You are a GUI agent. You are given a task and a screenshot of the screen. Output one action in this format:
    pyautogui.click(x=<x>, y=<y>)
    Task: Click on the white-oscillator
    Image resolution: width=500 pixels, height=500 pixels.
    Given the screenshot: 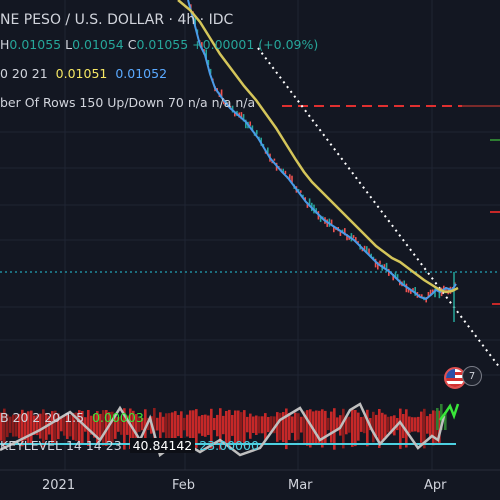 What is the action you would take?
    pyautogui.click(x=223, y=430)
    